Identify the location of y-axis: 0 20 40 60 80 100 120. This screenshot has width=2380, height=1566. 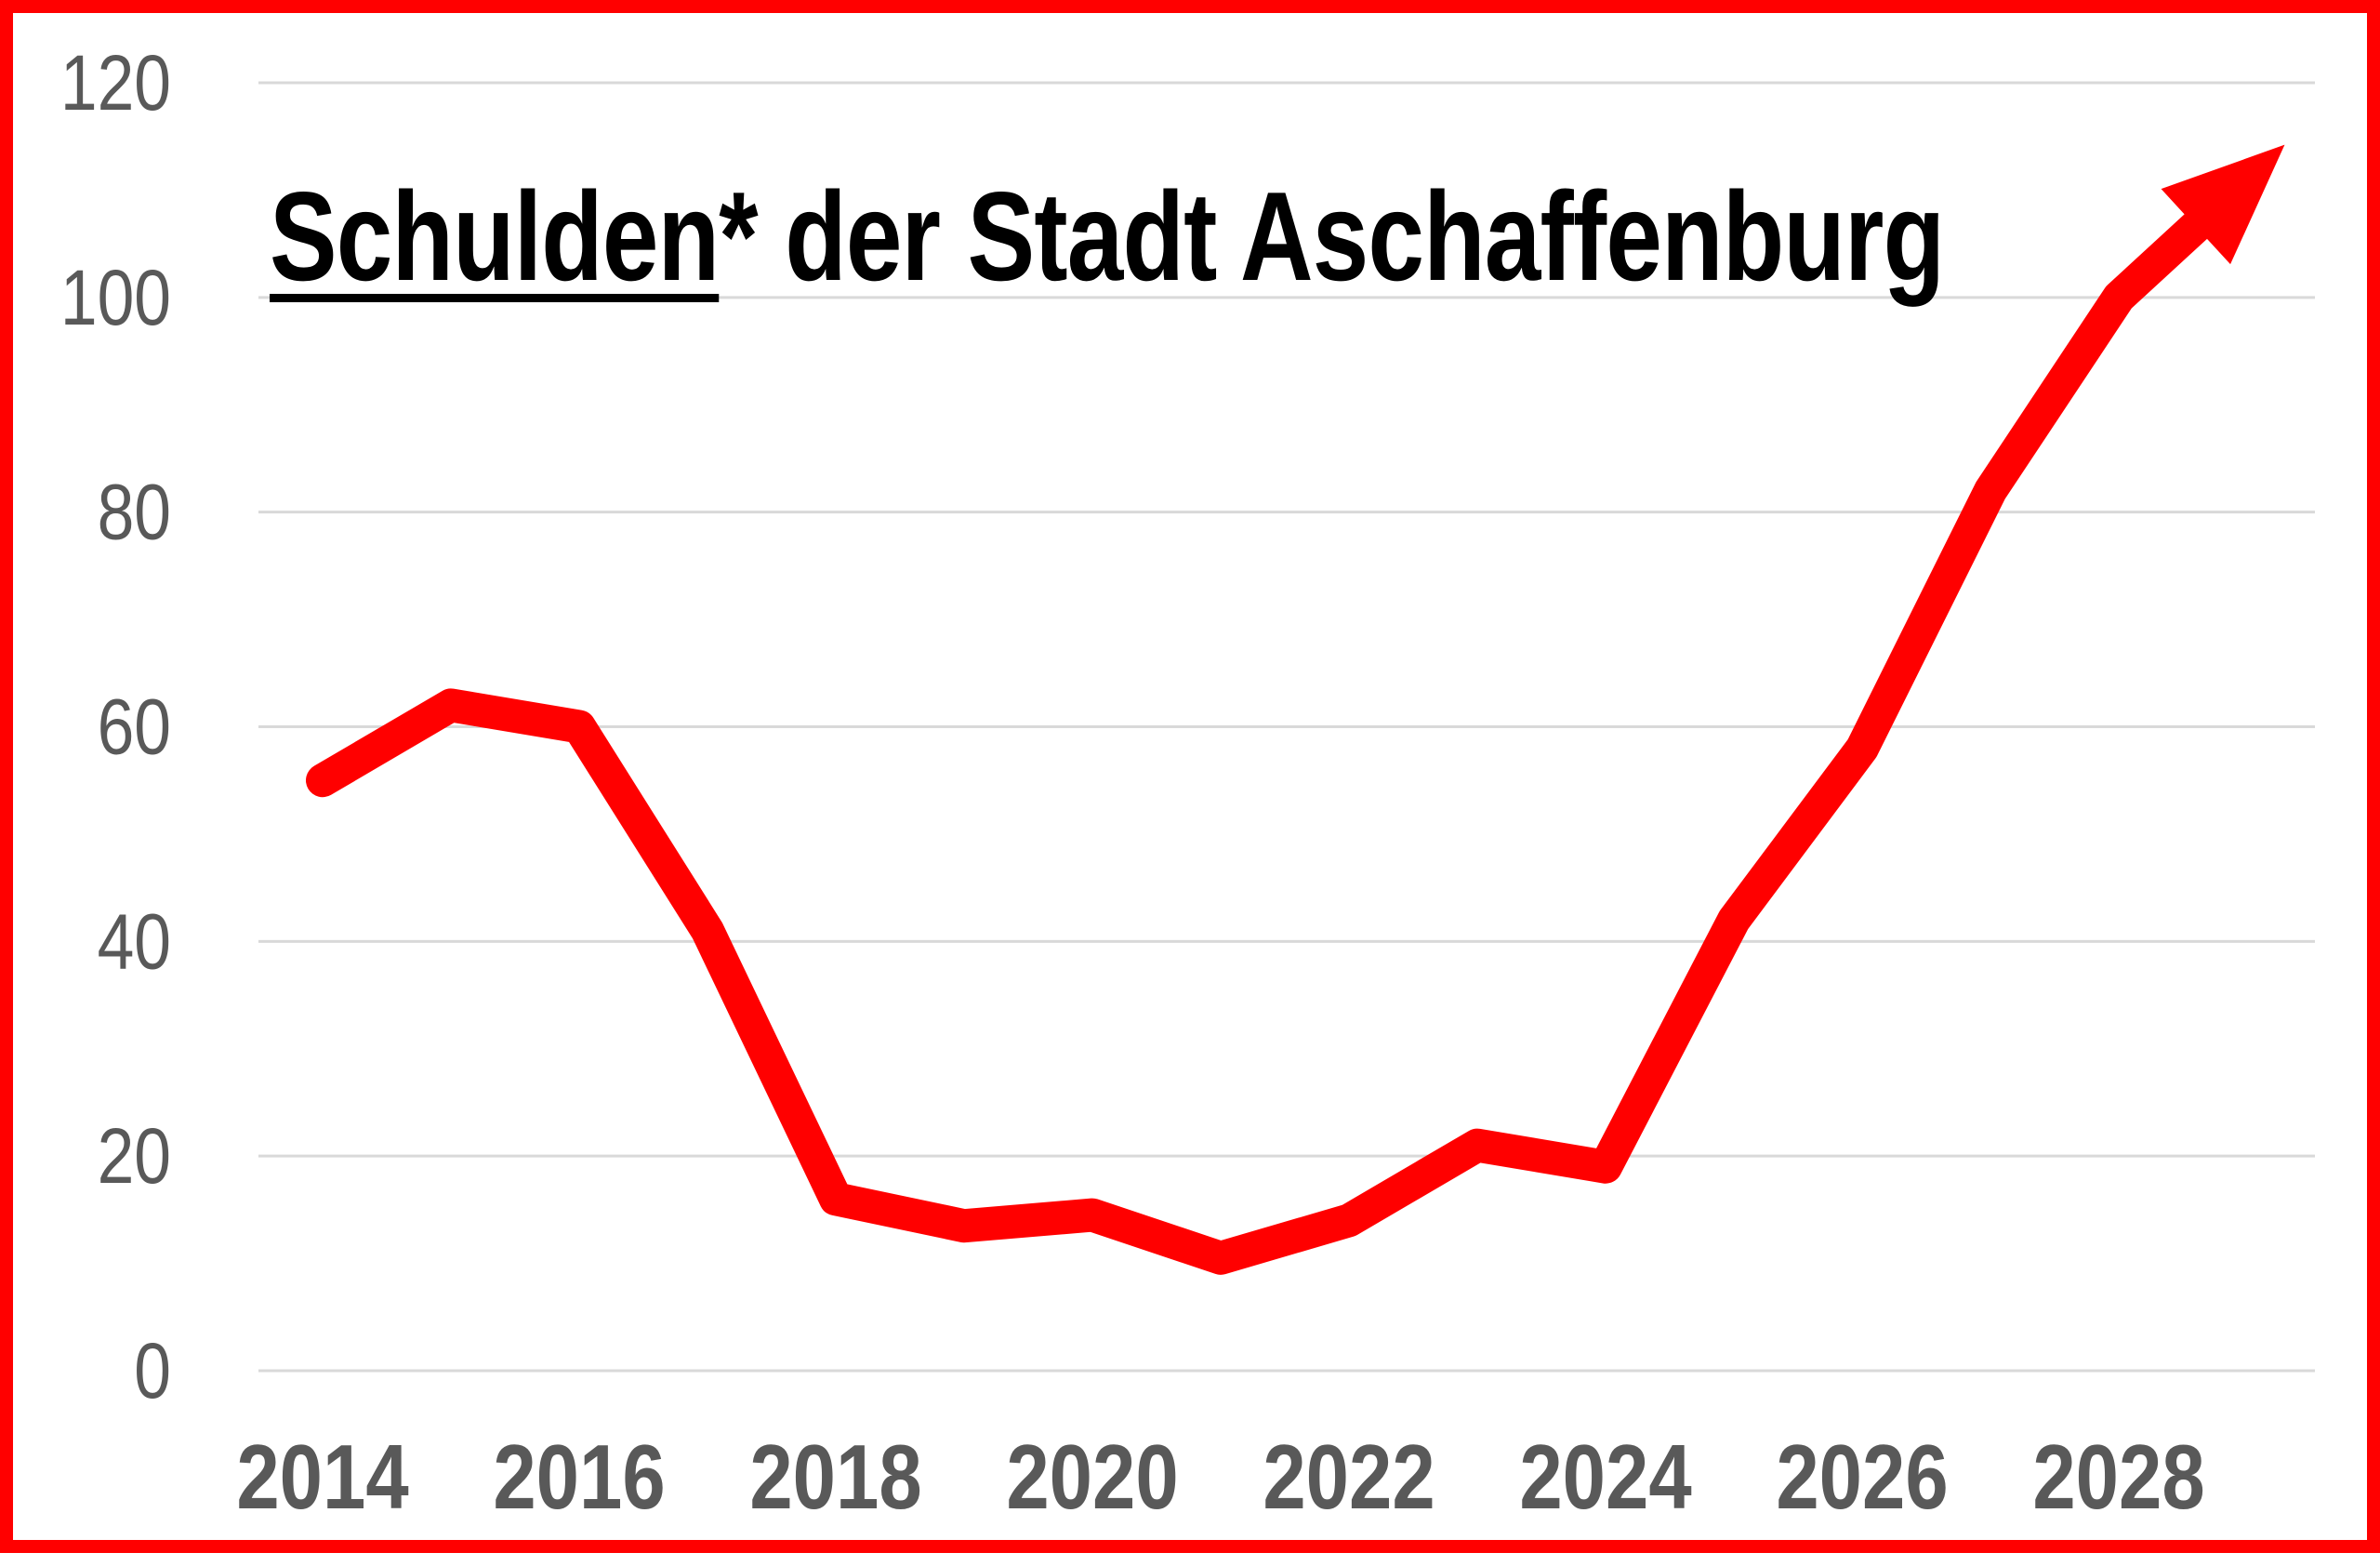
(115, 726).